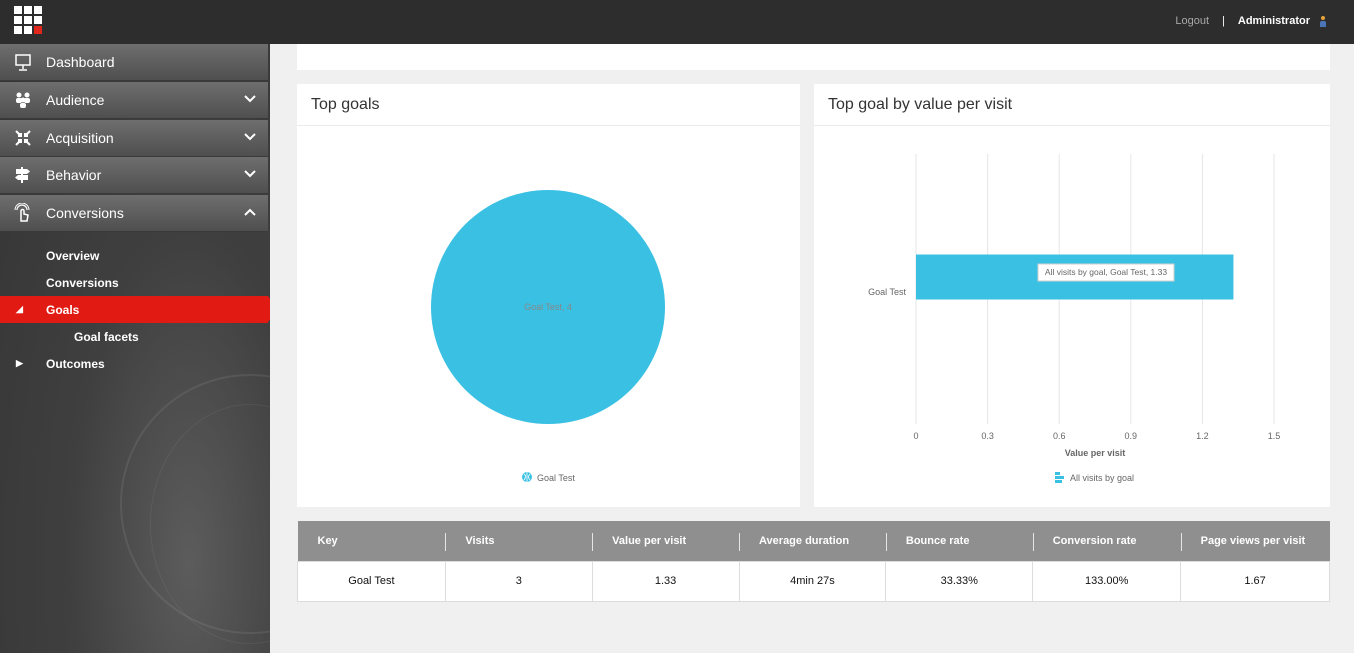  Describe the element at coordinates (345, 104) in the screenshot. I see `panel-title: Top goals` at that location.